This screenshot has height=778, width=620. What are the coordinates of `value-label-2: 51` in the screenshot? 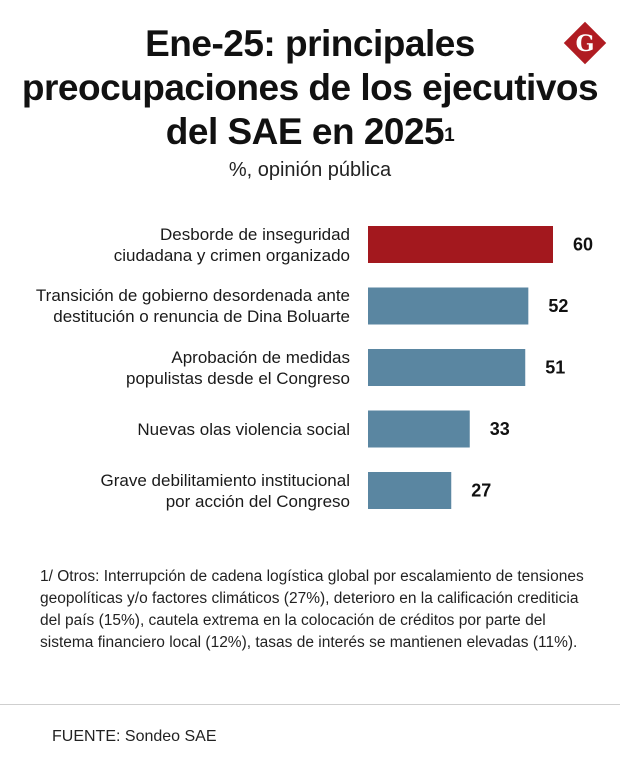 It's located at (555, 368).